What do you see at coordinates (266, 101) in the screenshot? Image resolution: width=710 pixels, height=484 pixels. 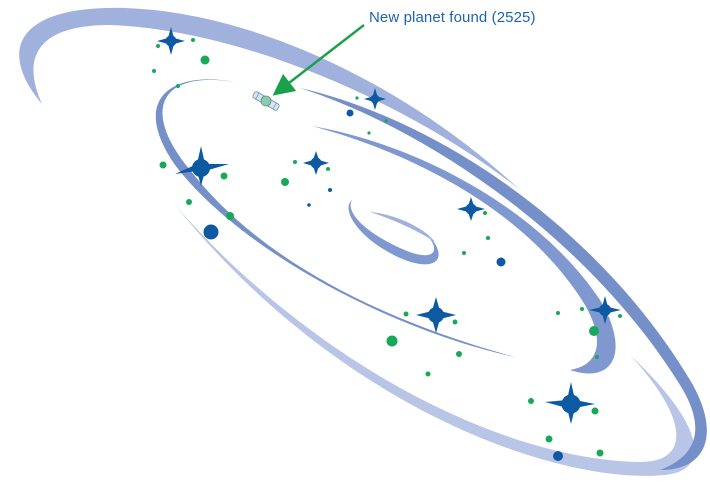 I see `new-planet` at bounding box center [266, 101].